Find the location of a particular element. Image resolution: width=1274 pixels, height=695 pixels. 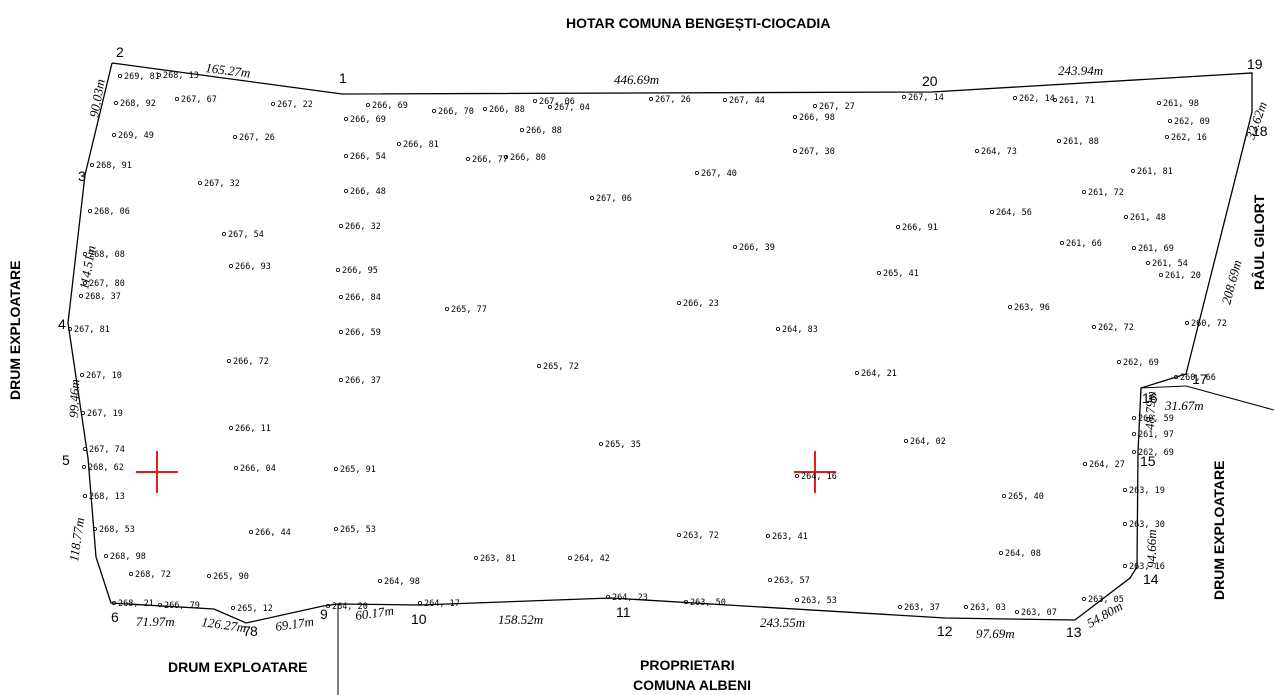

elevation-point: 266, 93 is located at coordinates (249, 267).